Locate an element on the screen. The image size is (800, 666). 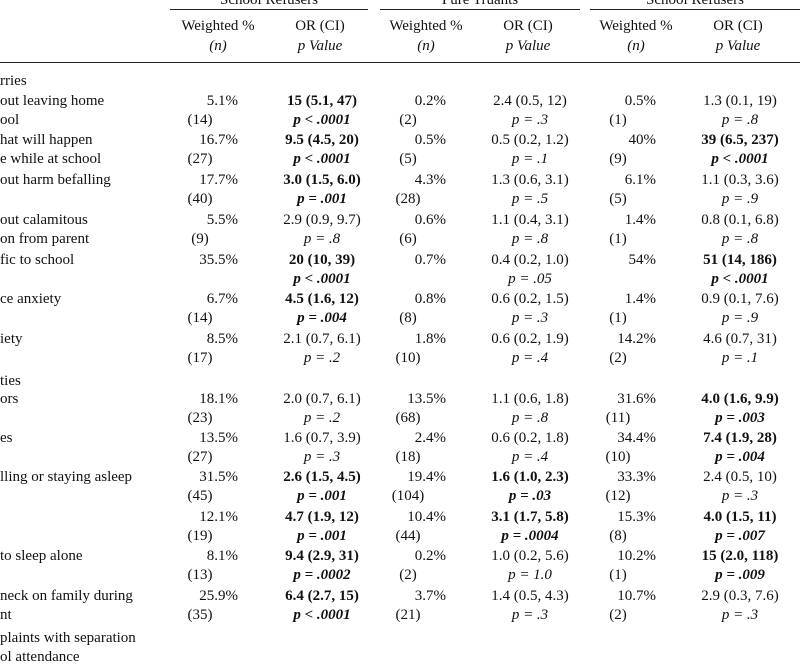
col-header-weighted-1: Weighted % is located at coordinates (218, 26).